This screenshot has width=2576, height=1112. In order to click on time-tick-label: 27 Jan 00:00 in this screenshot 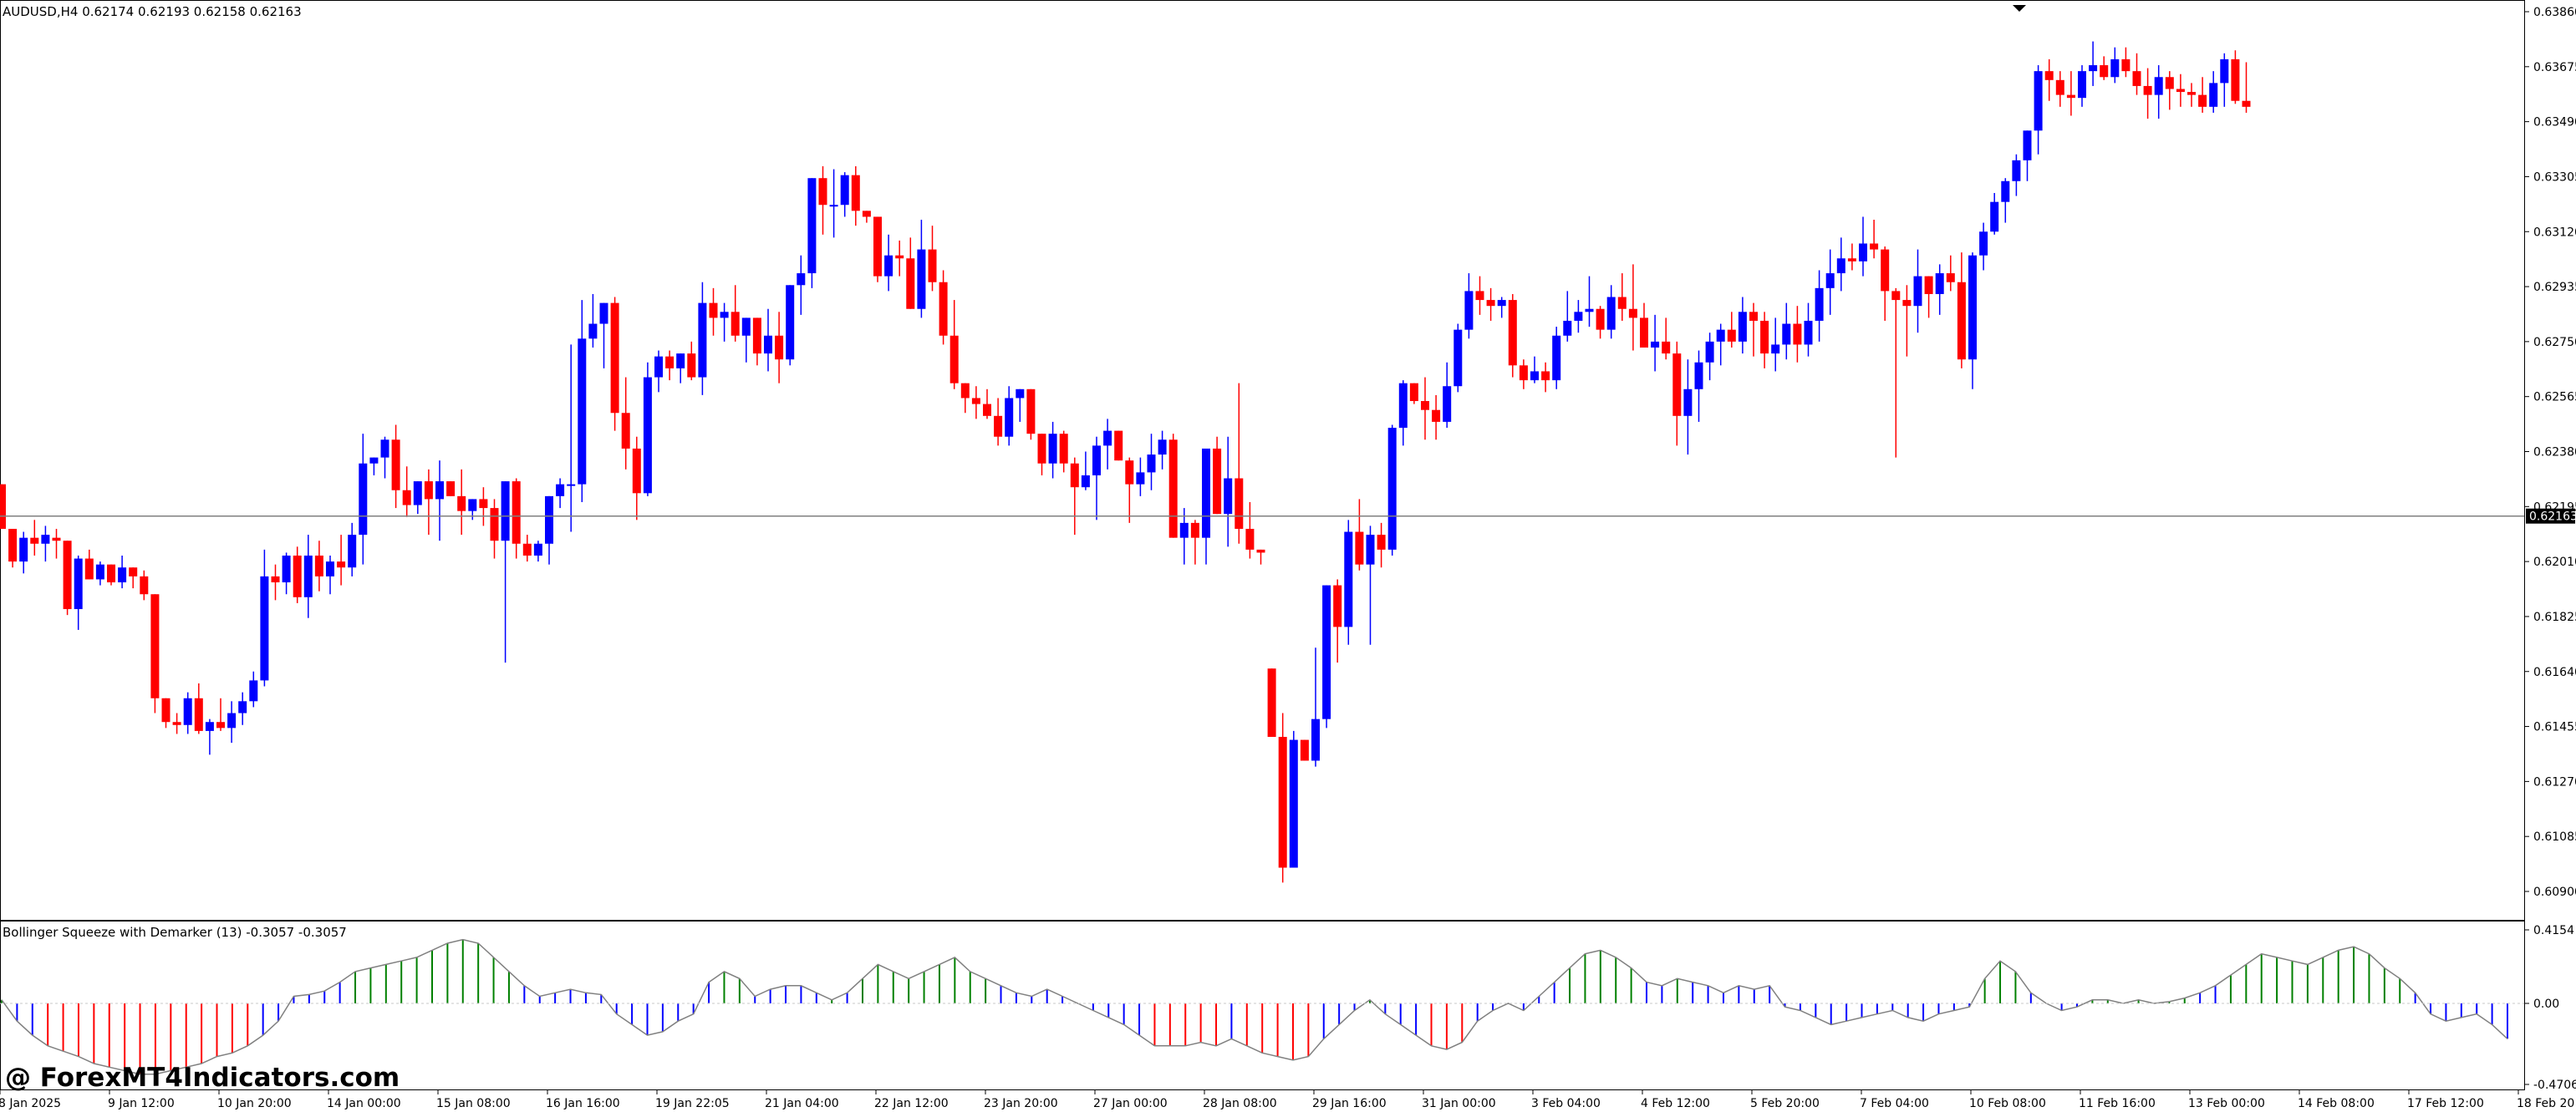, I will do `click(1130, 1103)`.